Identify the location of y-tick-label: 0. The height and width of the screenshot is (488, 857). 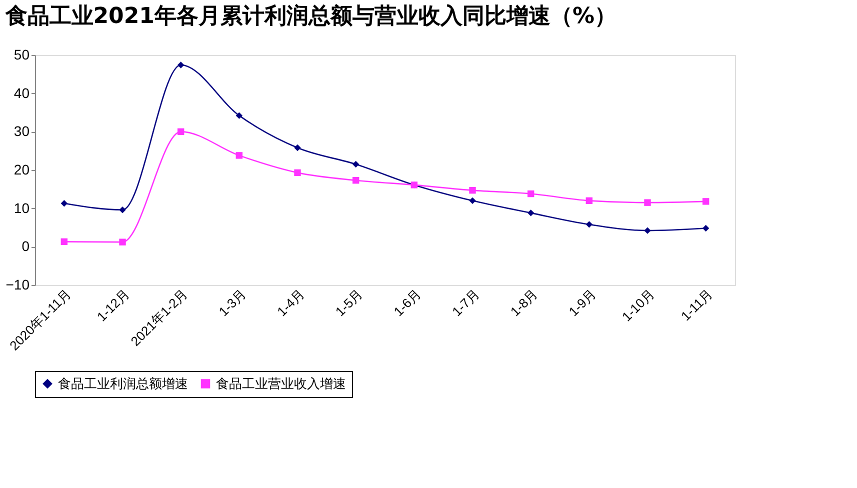
(26, 246).